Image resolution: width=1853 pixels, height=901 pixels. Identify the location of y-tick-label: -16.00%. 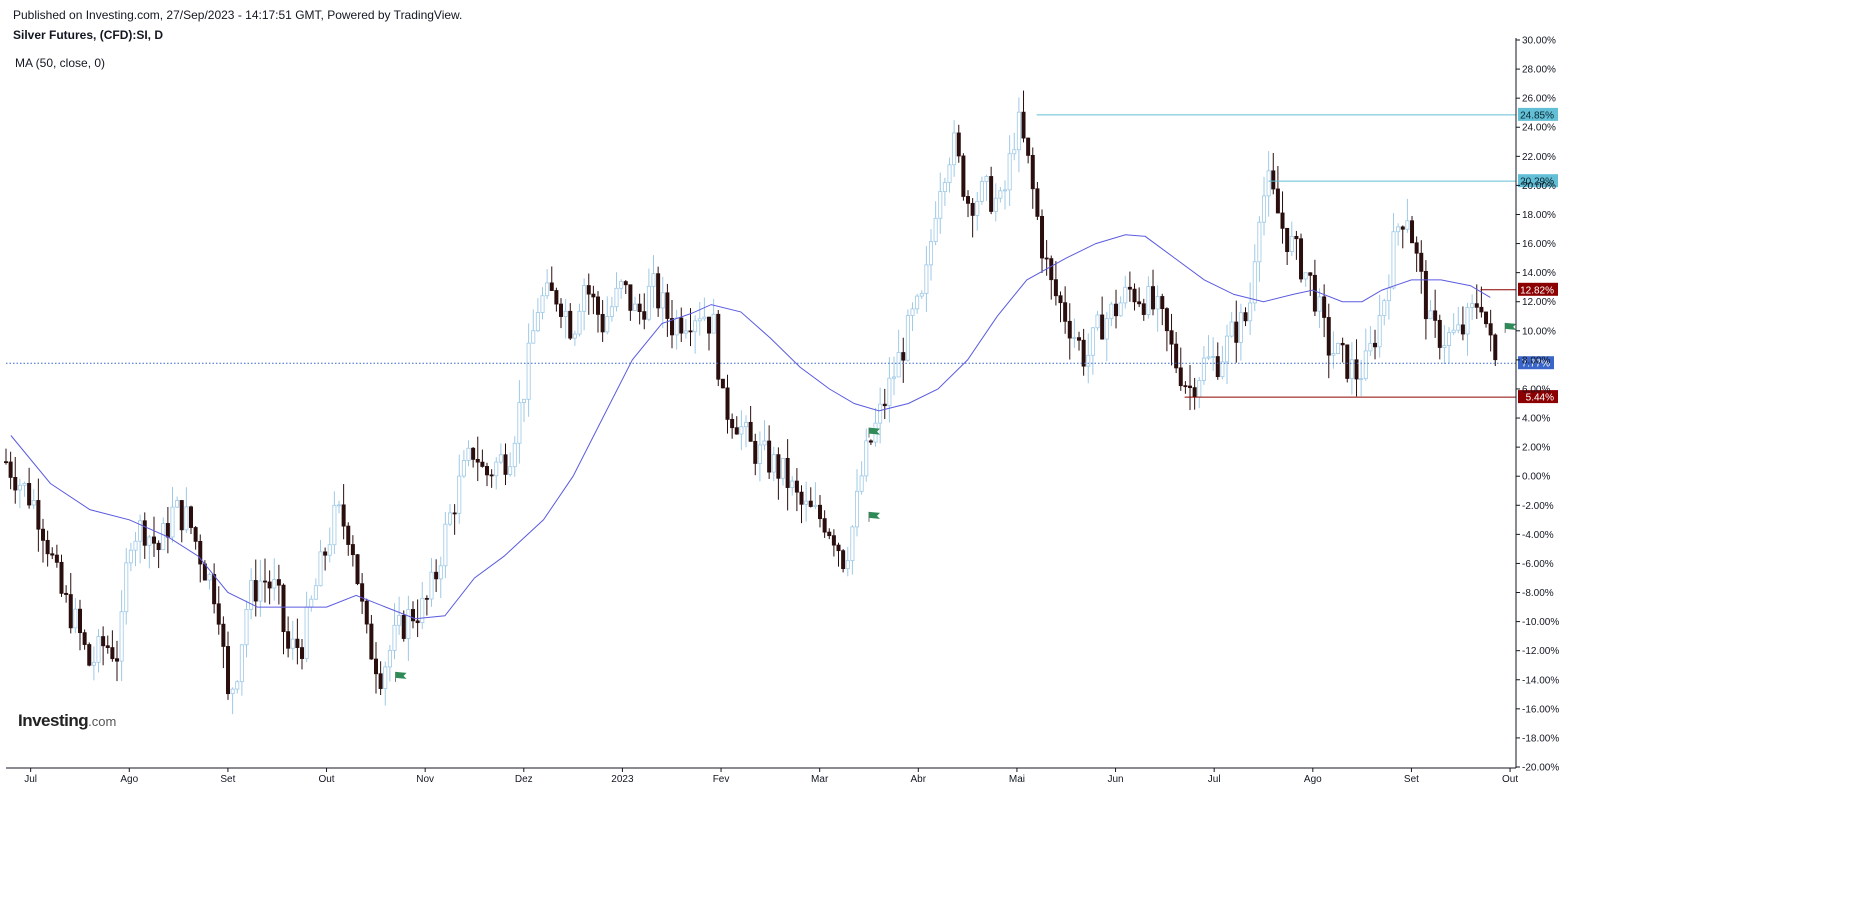
(1540, 709).